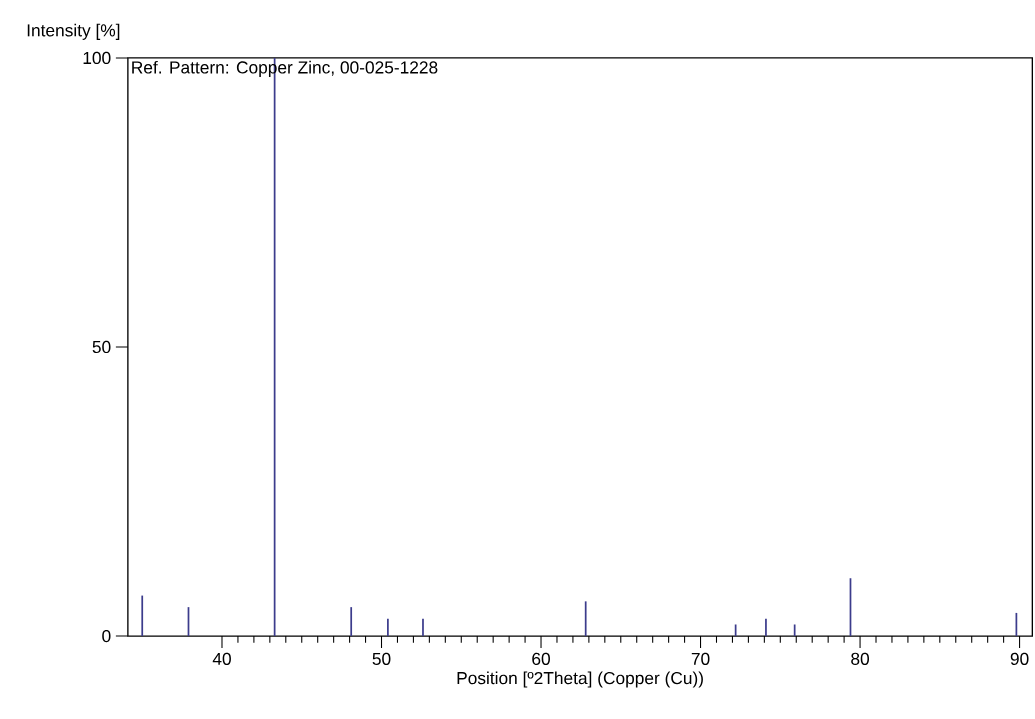 The image size is (1035, 719). What do you see at coordinates (97, 58) in the screenshot?
I see `y-tick-label: 100` at bounding box center [97, 58].